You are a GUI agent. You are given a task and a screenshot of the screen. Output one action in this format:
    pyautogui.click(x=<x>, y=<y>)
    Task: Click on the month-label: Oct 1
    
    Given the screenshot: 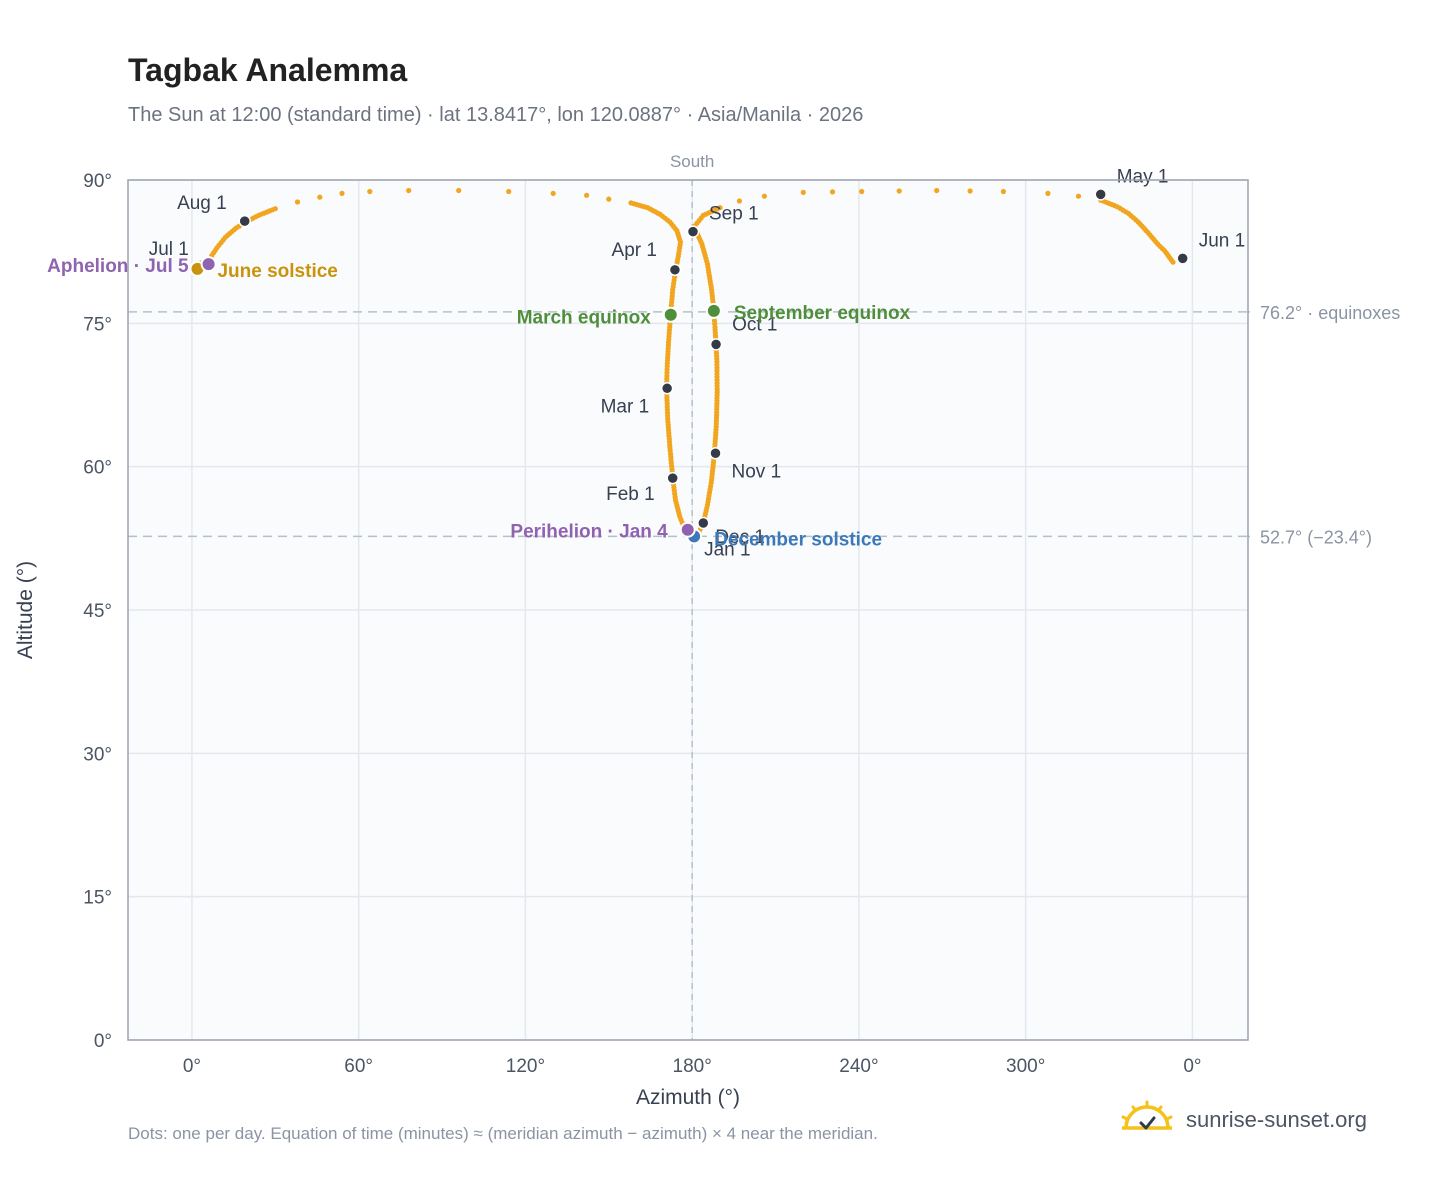 What is the action you would take?
    pyautogui.click(x=754, y=324)
    